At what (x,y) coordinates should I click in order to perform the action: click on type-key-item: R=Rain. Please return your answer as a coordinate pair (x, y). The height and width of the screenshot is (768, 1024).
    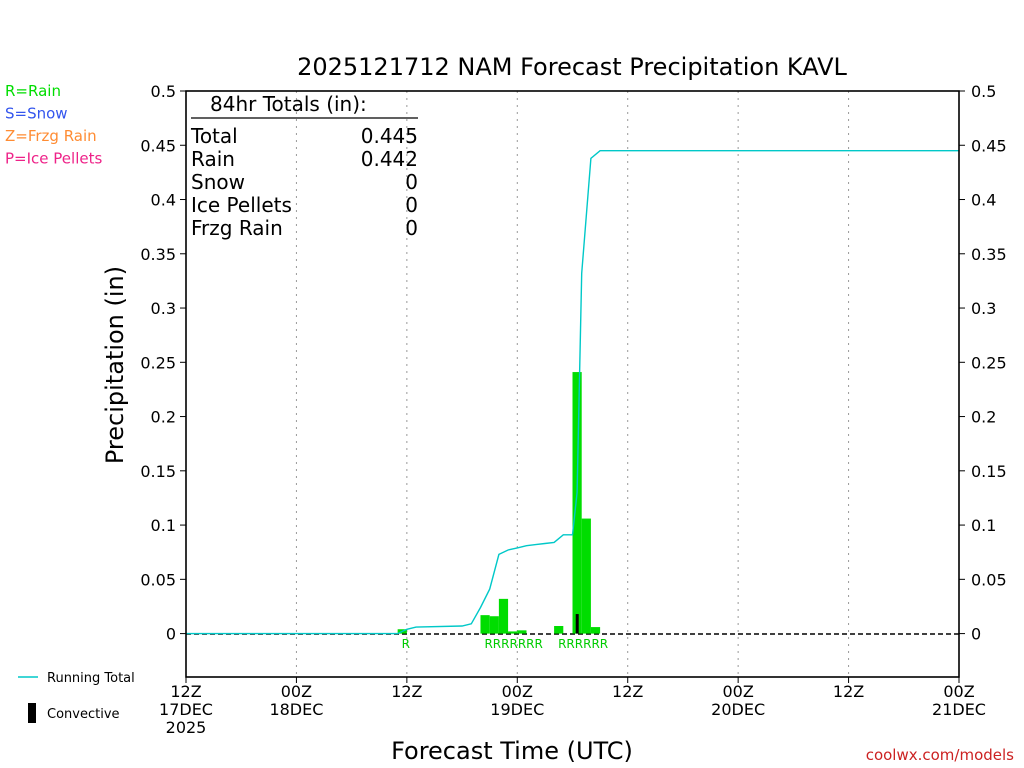
    Looking at the image, I should click on (33, 91).